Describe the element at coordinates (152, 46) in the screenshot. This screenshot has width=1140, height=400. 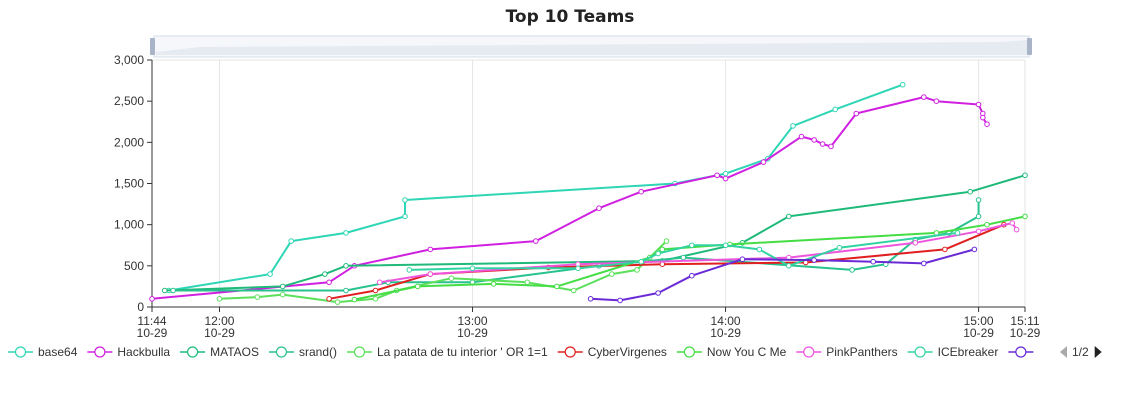
I see `slider-left-handle` at that location.